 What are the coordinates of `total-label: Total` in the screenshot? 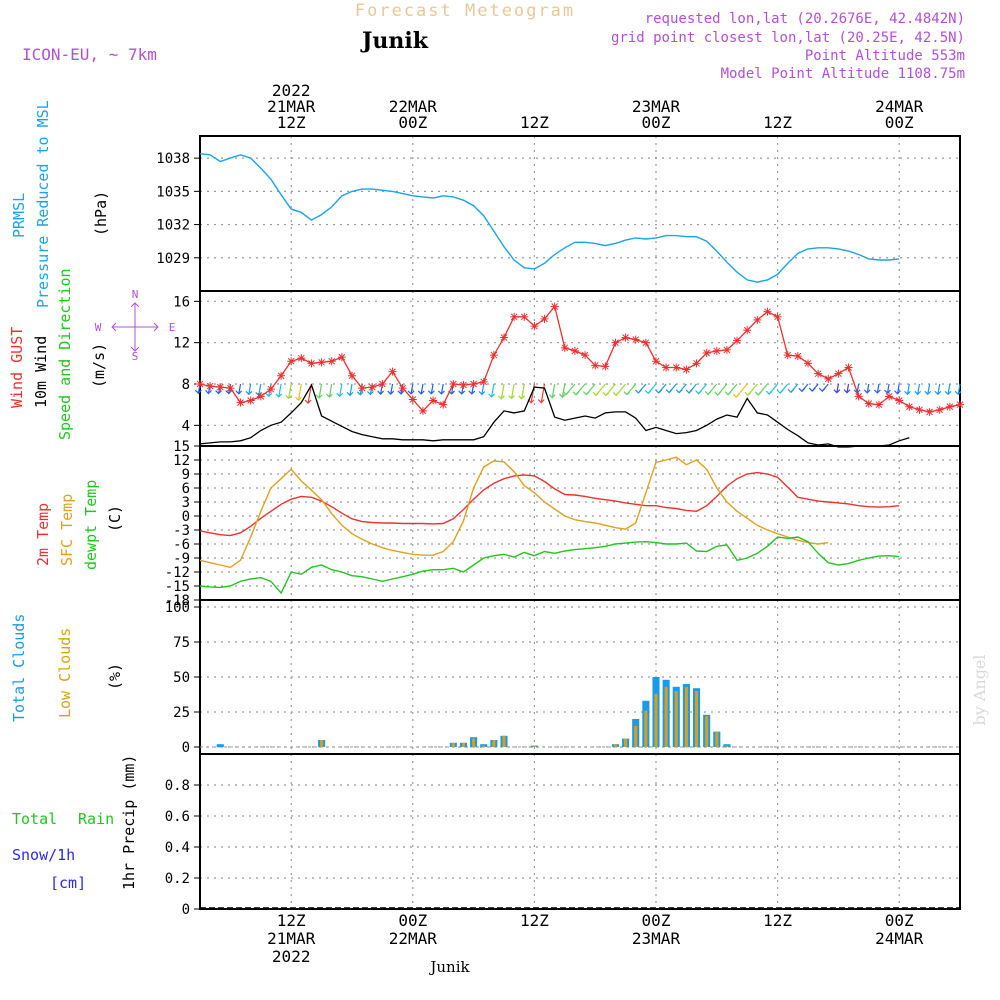 It's located at (34, 819).